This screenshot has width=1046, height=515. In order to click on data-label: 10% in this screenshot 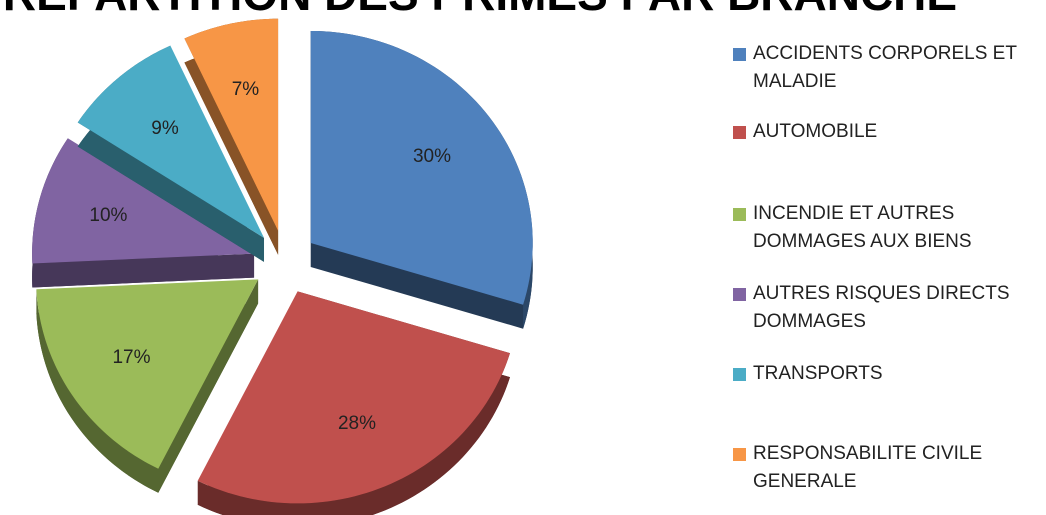, I will do `click(108, 215)`.